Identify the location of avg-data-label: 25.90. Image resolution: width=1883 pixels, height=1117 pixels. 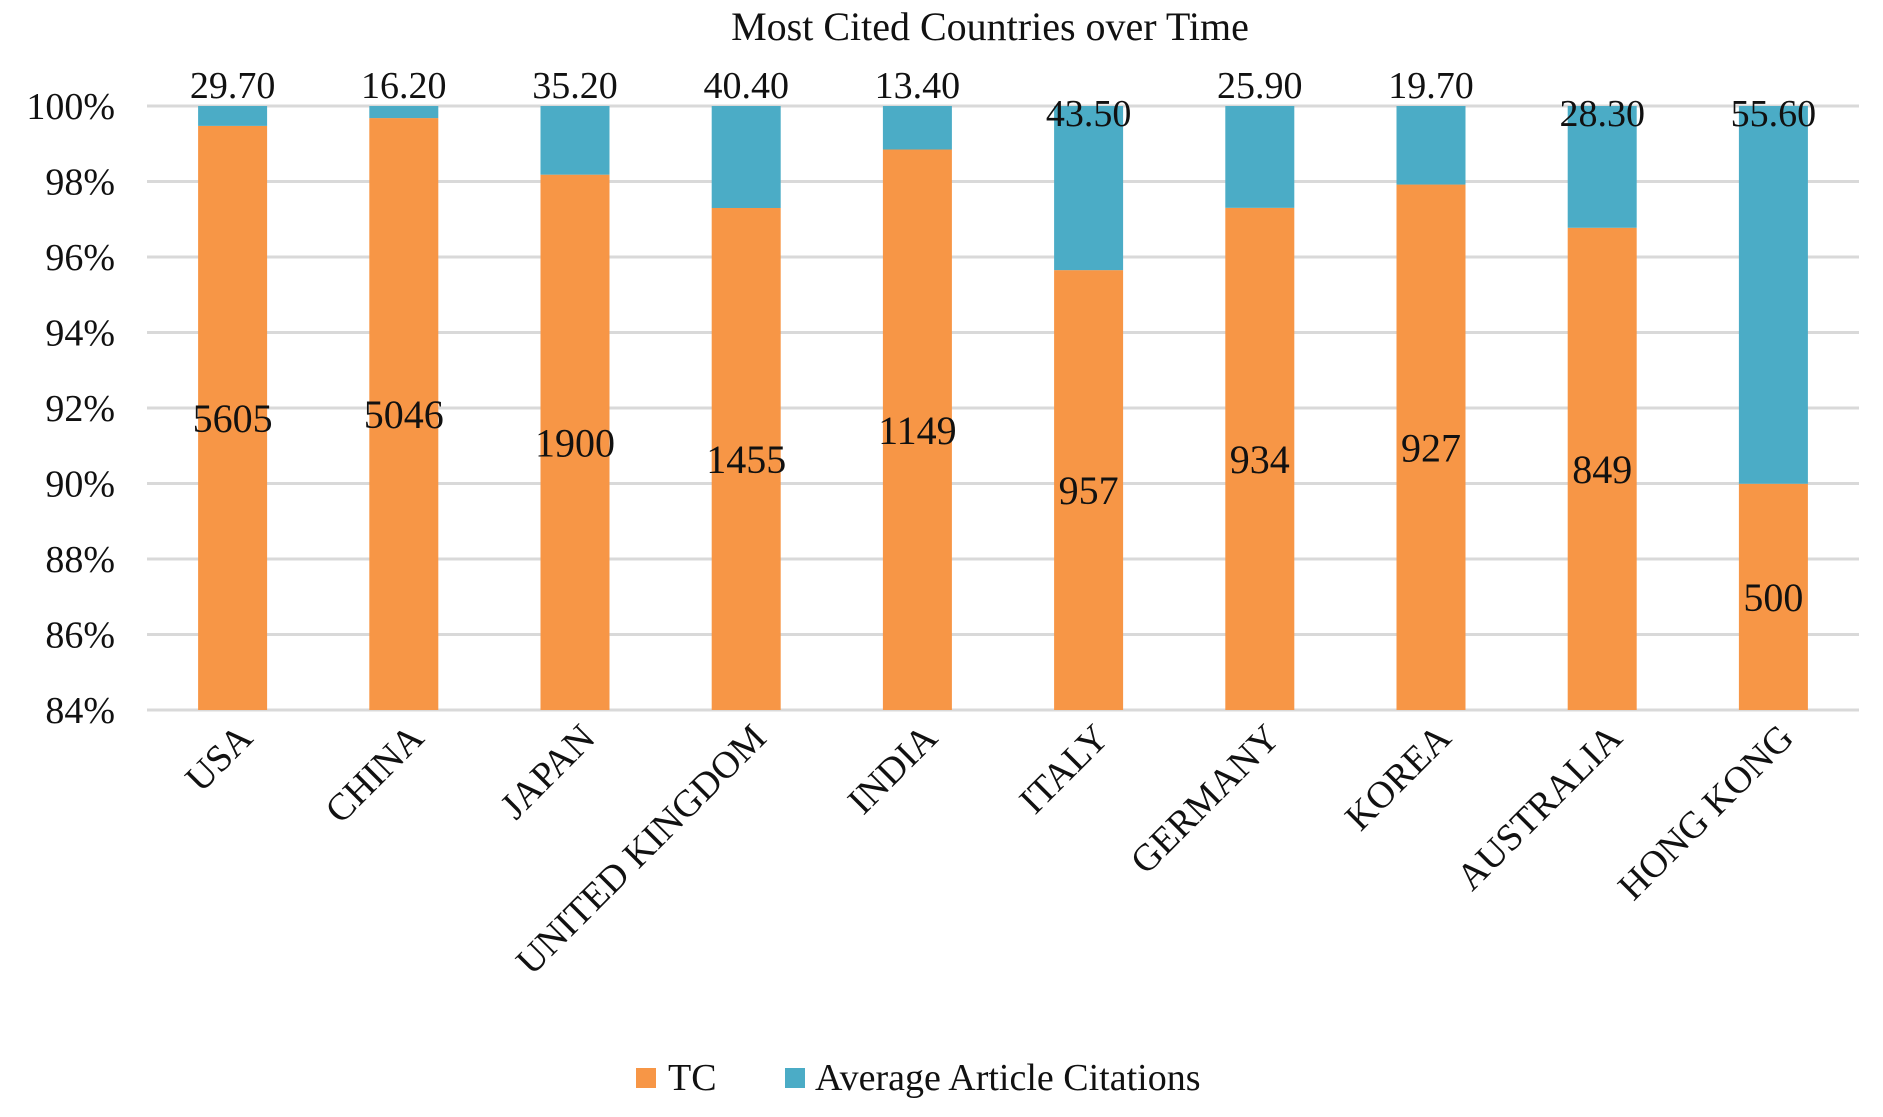
(1260, 86).